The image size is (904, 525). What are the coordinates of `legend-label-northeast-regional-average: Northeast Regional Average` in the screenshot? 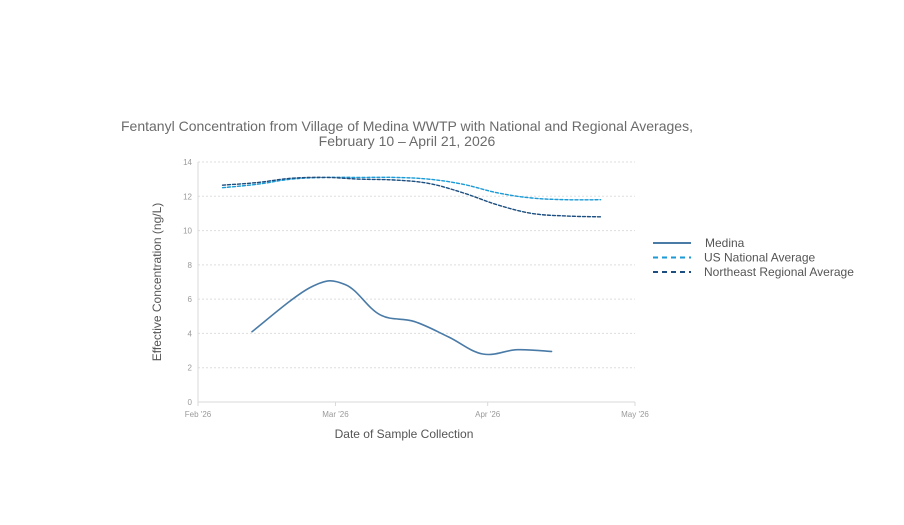 It's located at (779, 272).